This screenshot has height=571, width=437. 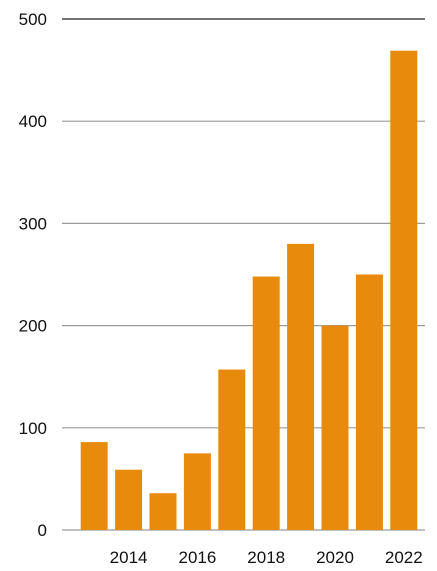 What do you see at coordinates (232, 449) in the screenshot?
I see `bar-2017` at bounding box center [232, 449].